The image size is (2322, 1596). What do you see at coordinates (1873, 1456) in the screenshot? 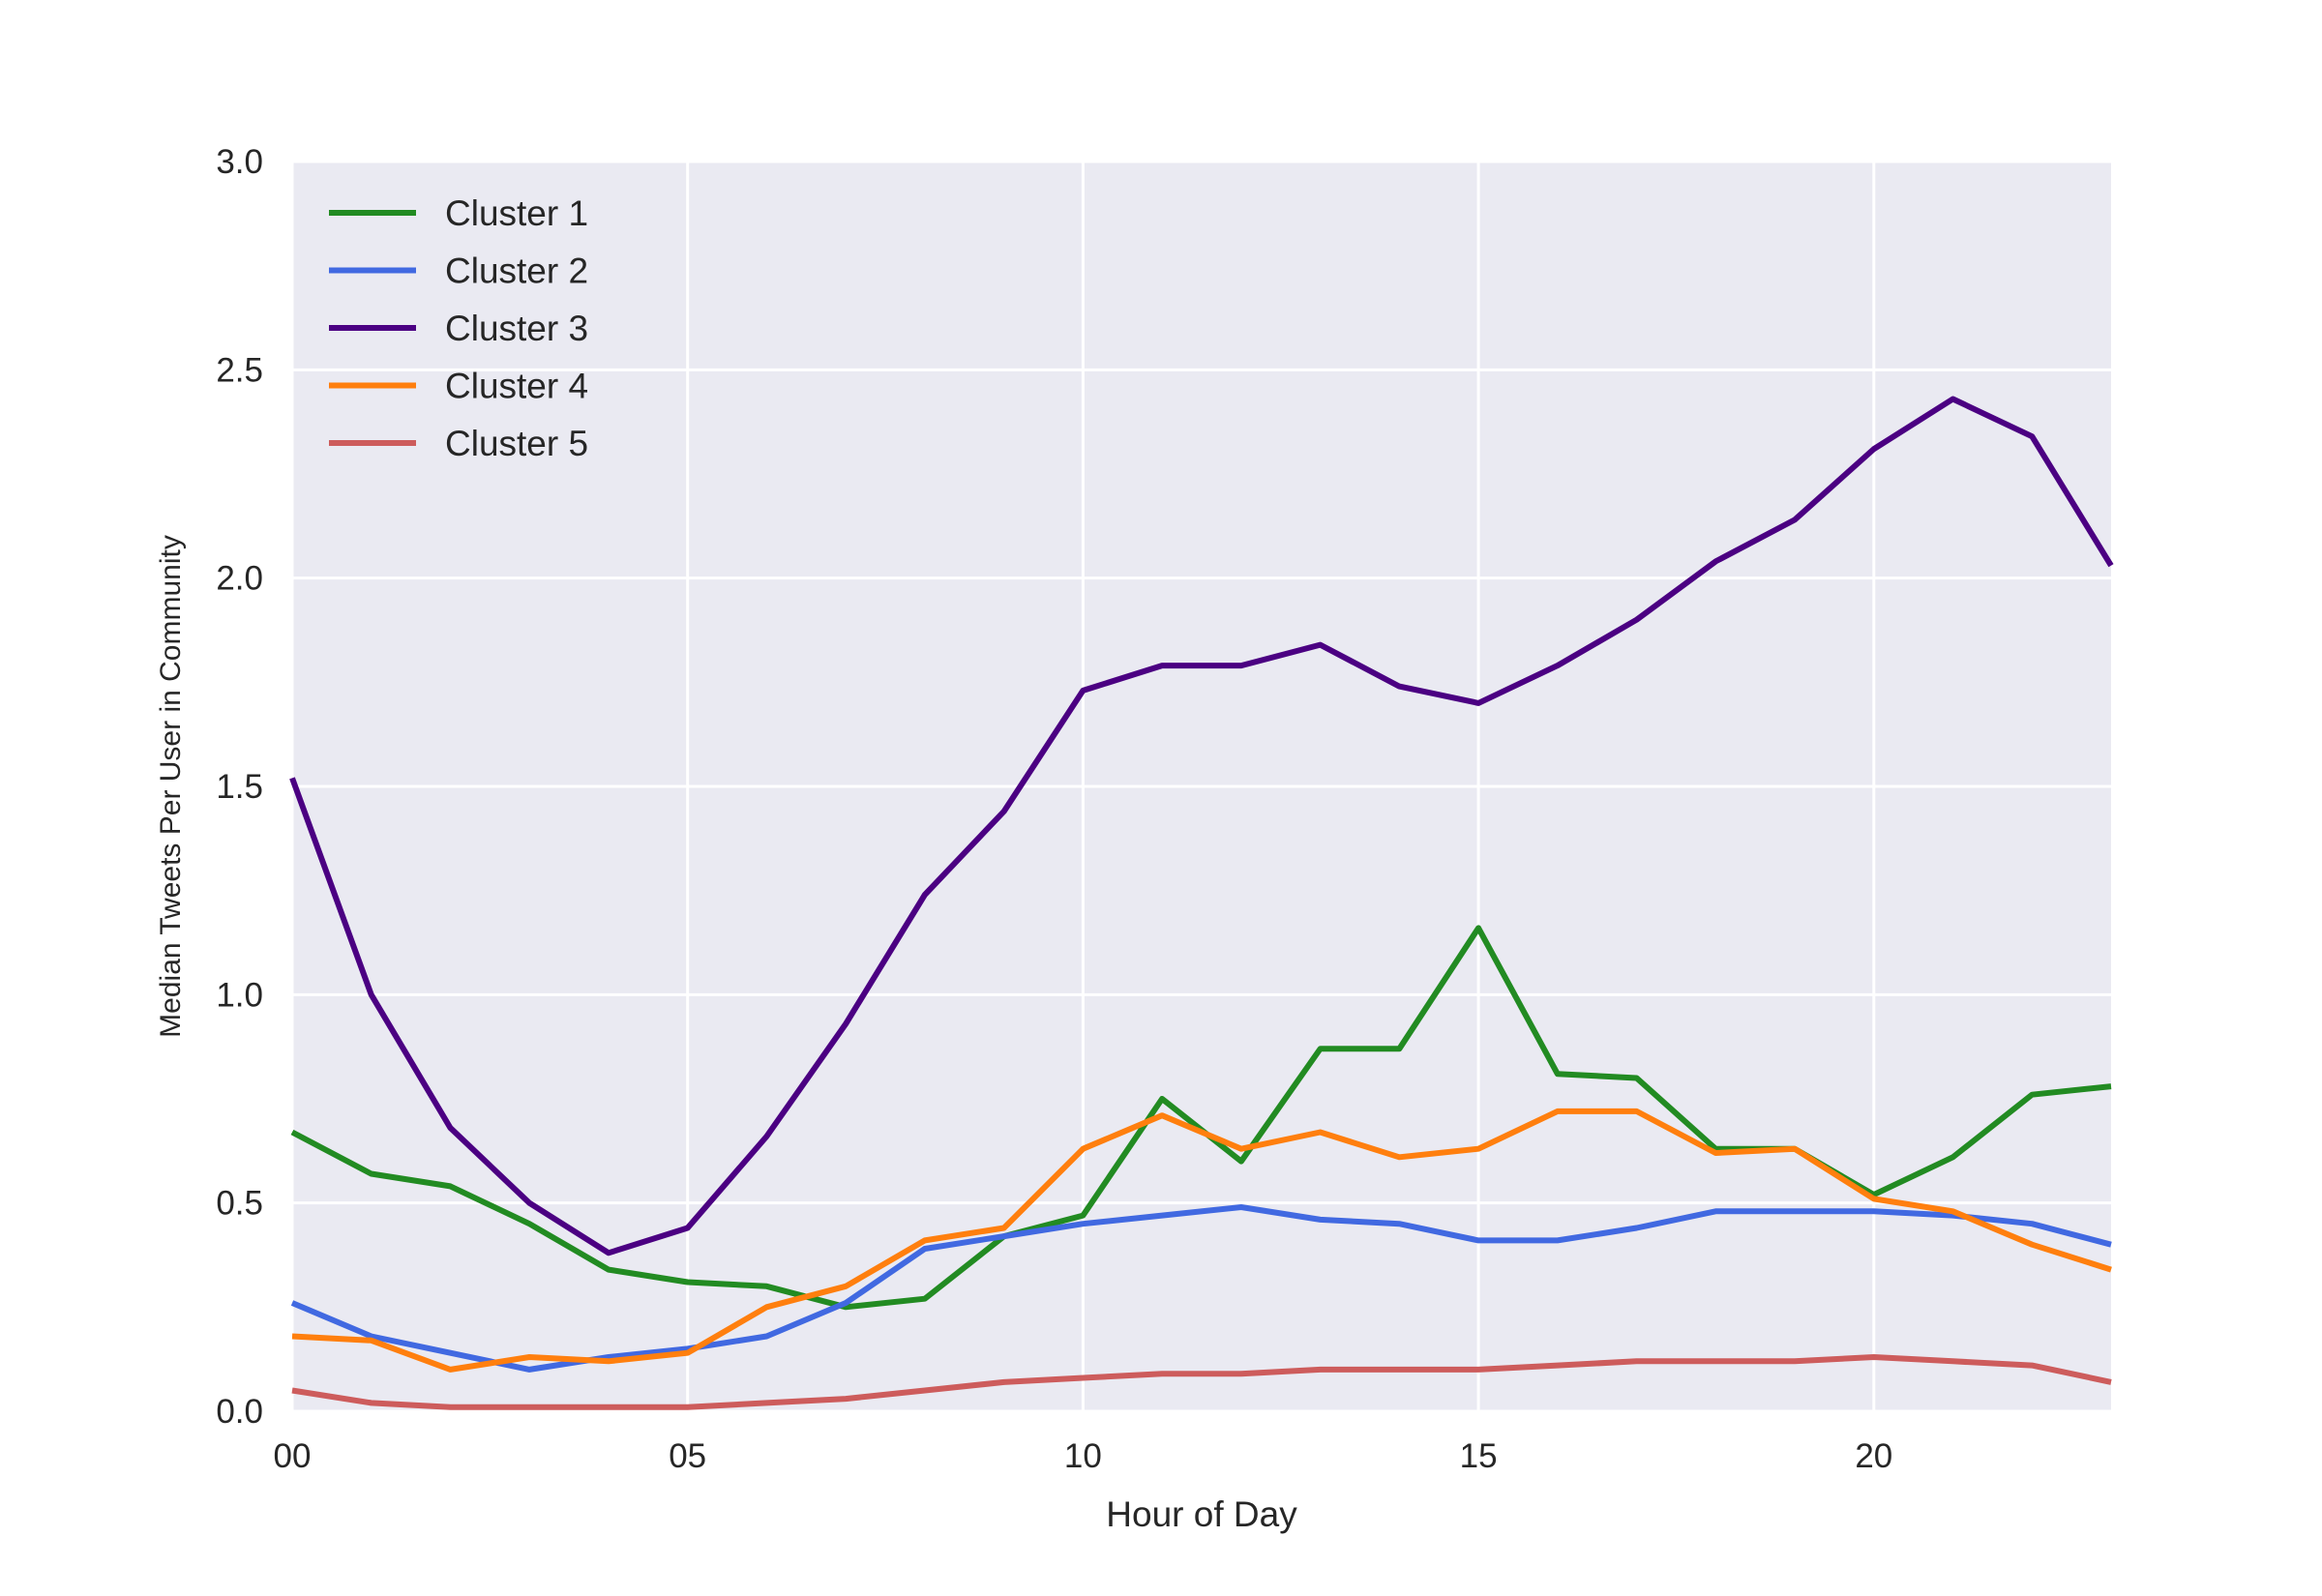
I see `x-tick-label: 20` at bounding box center [1873, 1456].